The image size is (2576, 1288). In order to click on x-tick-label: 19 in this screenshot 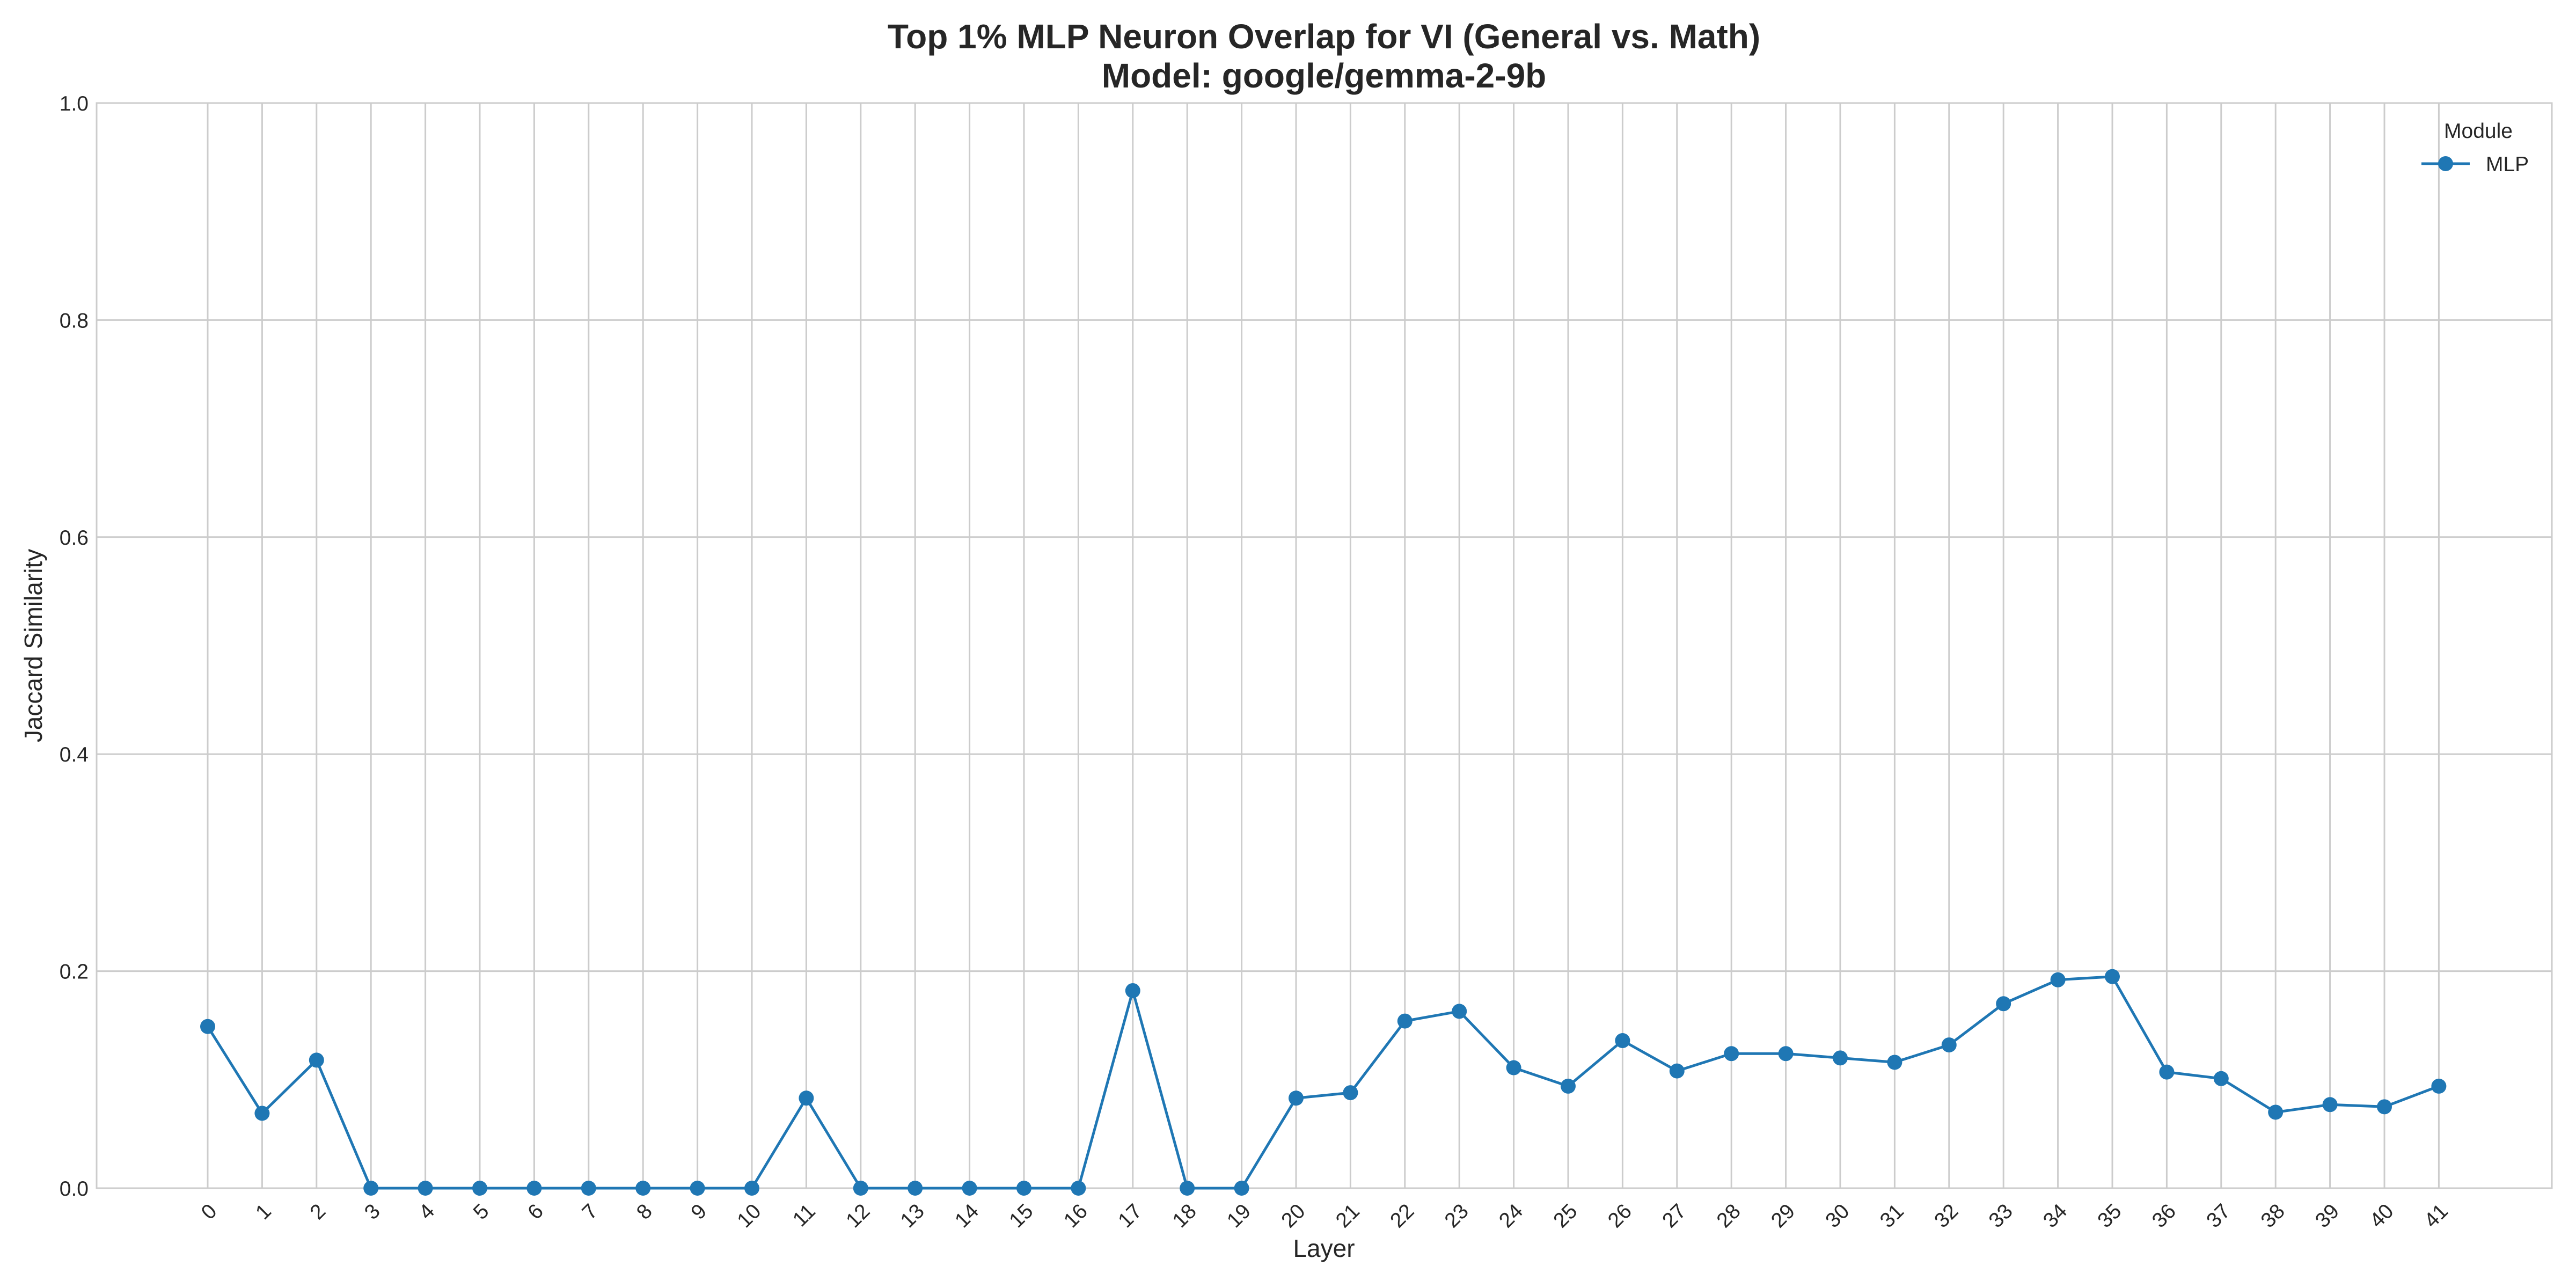, I will do `click(1239, 1215)`.